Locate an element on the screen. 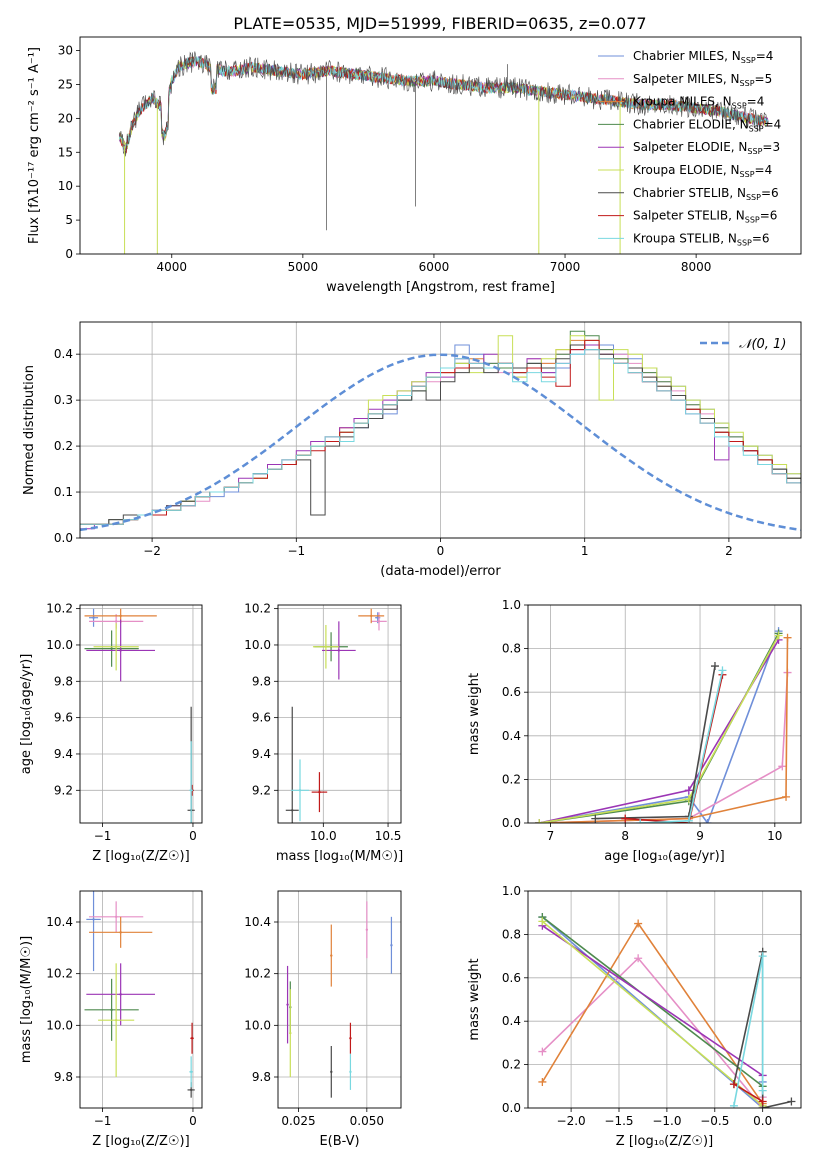 The image size is (819, 1170). y-tick-label: 20 is located at coordinates (65, 118).